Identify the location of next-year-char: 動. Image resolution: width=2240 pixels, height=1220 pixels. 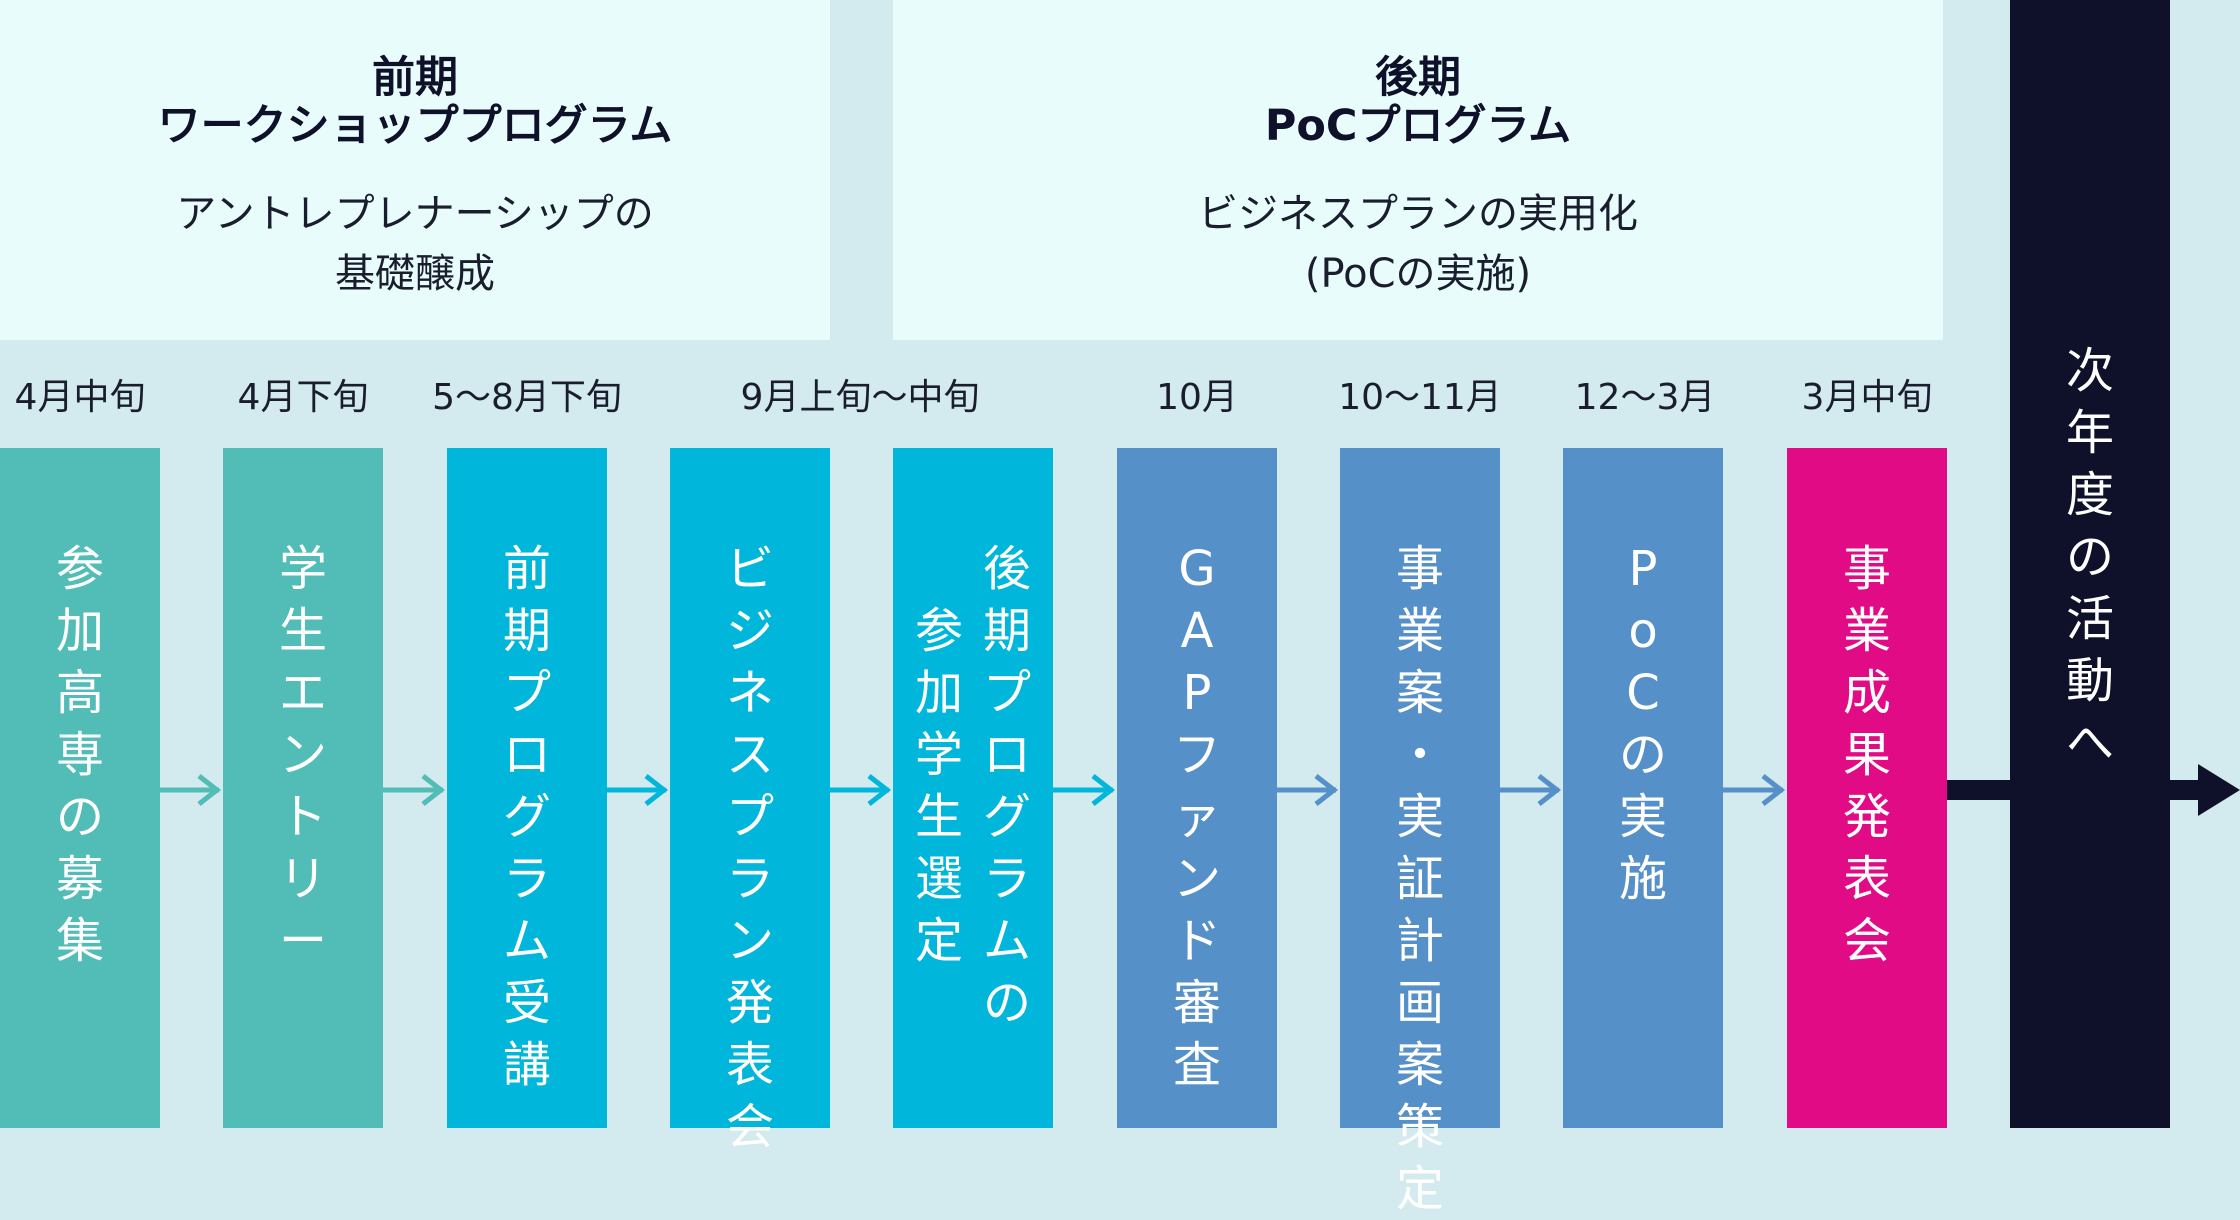
(2089, 681).